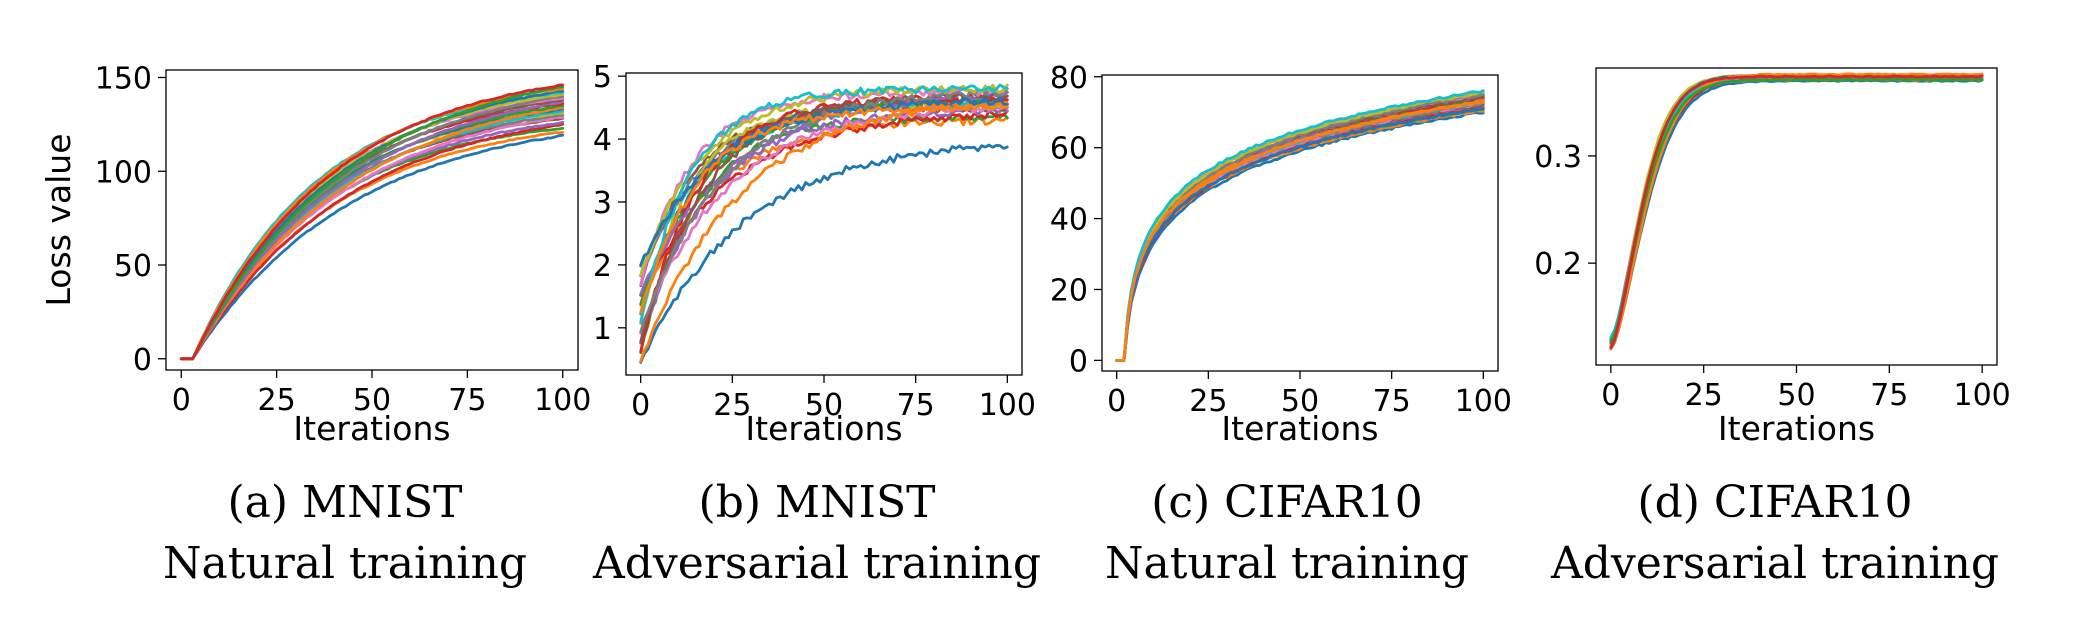  What do you see at coordinates (602, 266) in the screenshot?
I see `y-tick-label: 2` at bounding box center [602, 266].